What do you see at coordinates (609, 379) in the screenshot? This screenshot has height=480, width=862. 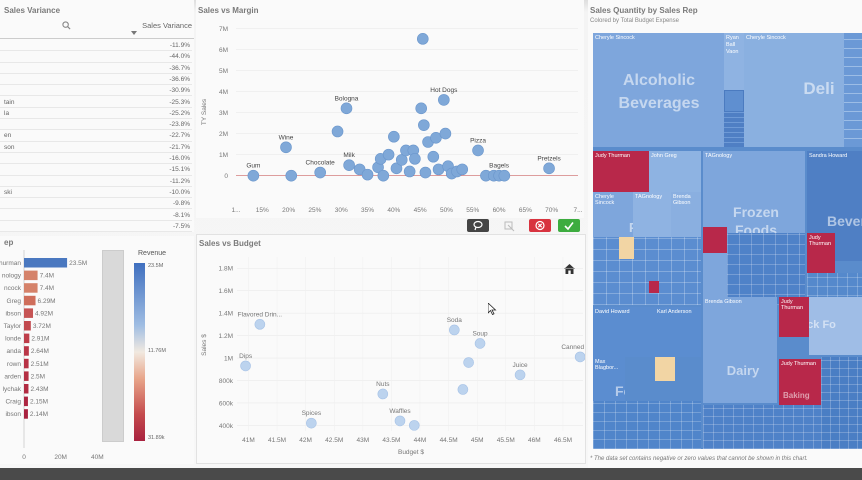 I see `treemap-cell-max: Max Blagbor... Food` at bounding box center [609, 379].